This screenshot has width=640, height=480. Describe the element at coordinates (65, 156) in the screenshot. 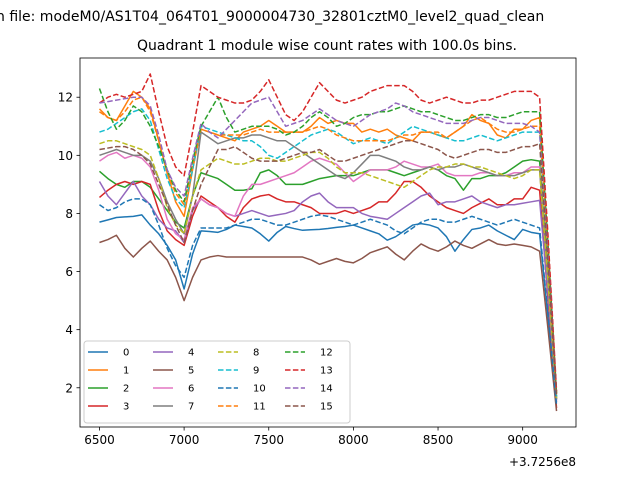

I see `y-tick-label-10: 10` at that location.